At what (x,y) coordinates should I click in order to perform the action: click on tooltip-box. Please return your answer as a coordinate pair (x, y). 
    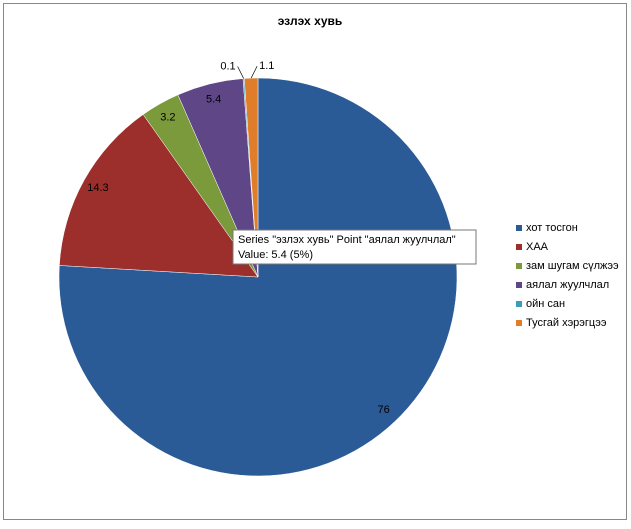
    Looking at the image, I should click on (354, 247).